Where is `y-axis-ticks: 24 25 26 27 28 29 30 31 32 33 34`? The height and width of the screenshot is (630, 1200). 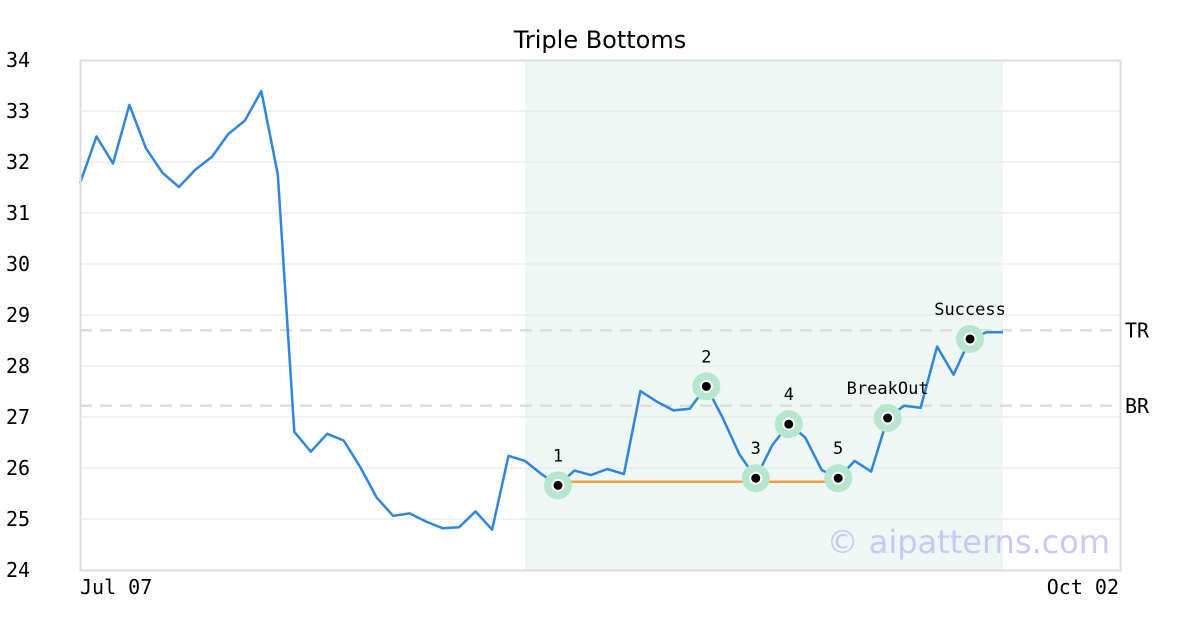 y-axis-ticks: 24 25 26 27 28 29 30 31 32 33 34 is located at coordinates (18, 315).